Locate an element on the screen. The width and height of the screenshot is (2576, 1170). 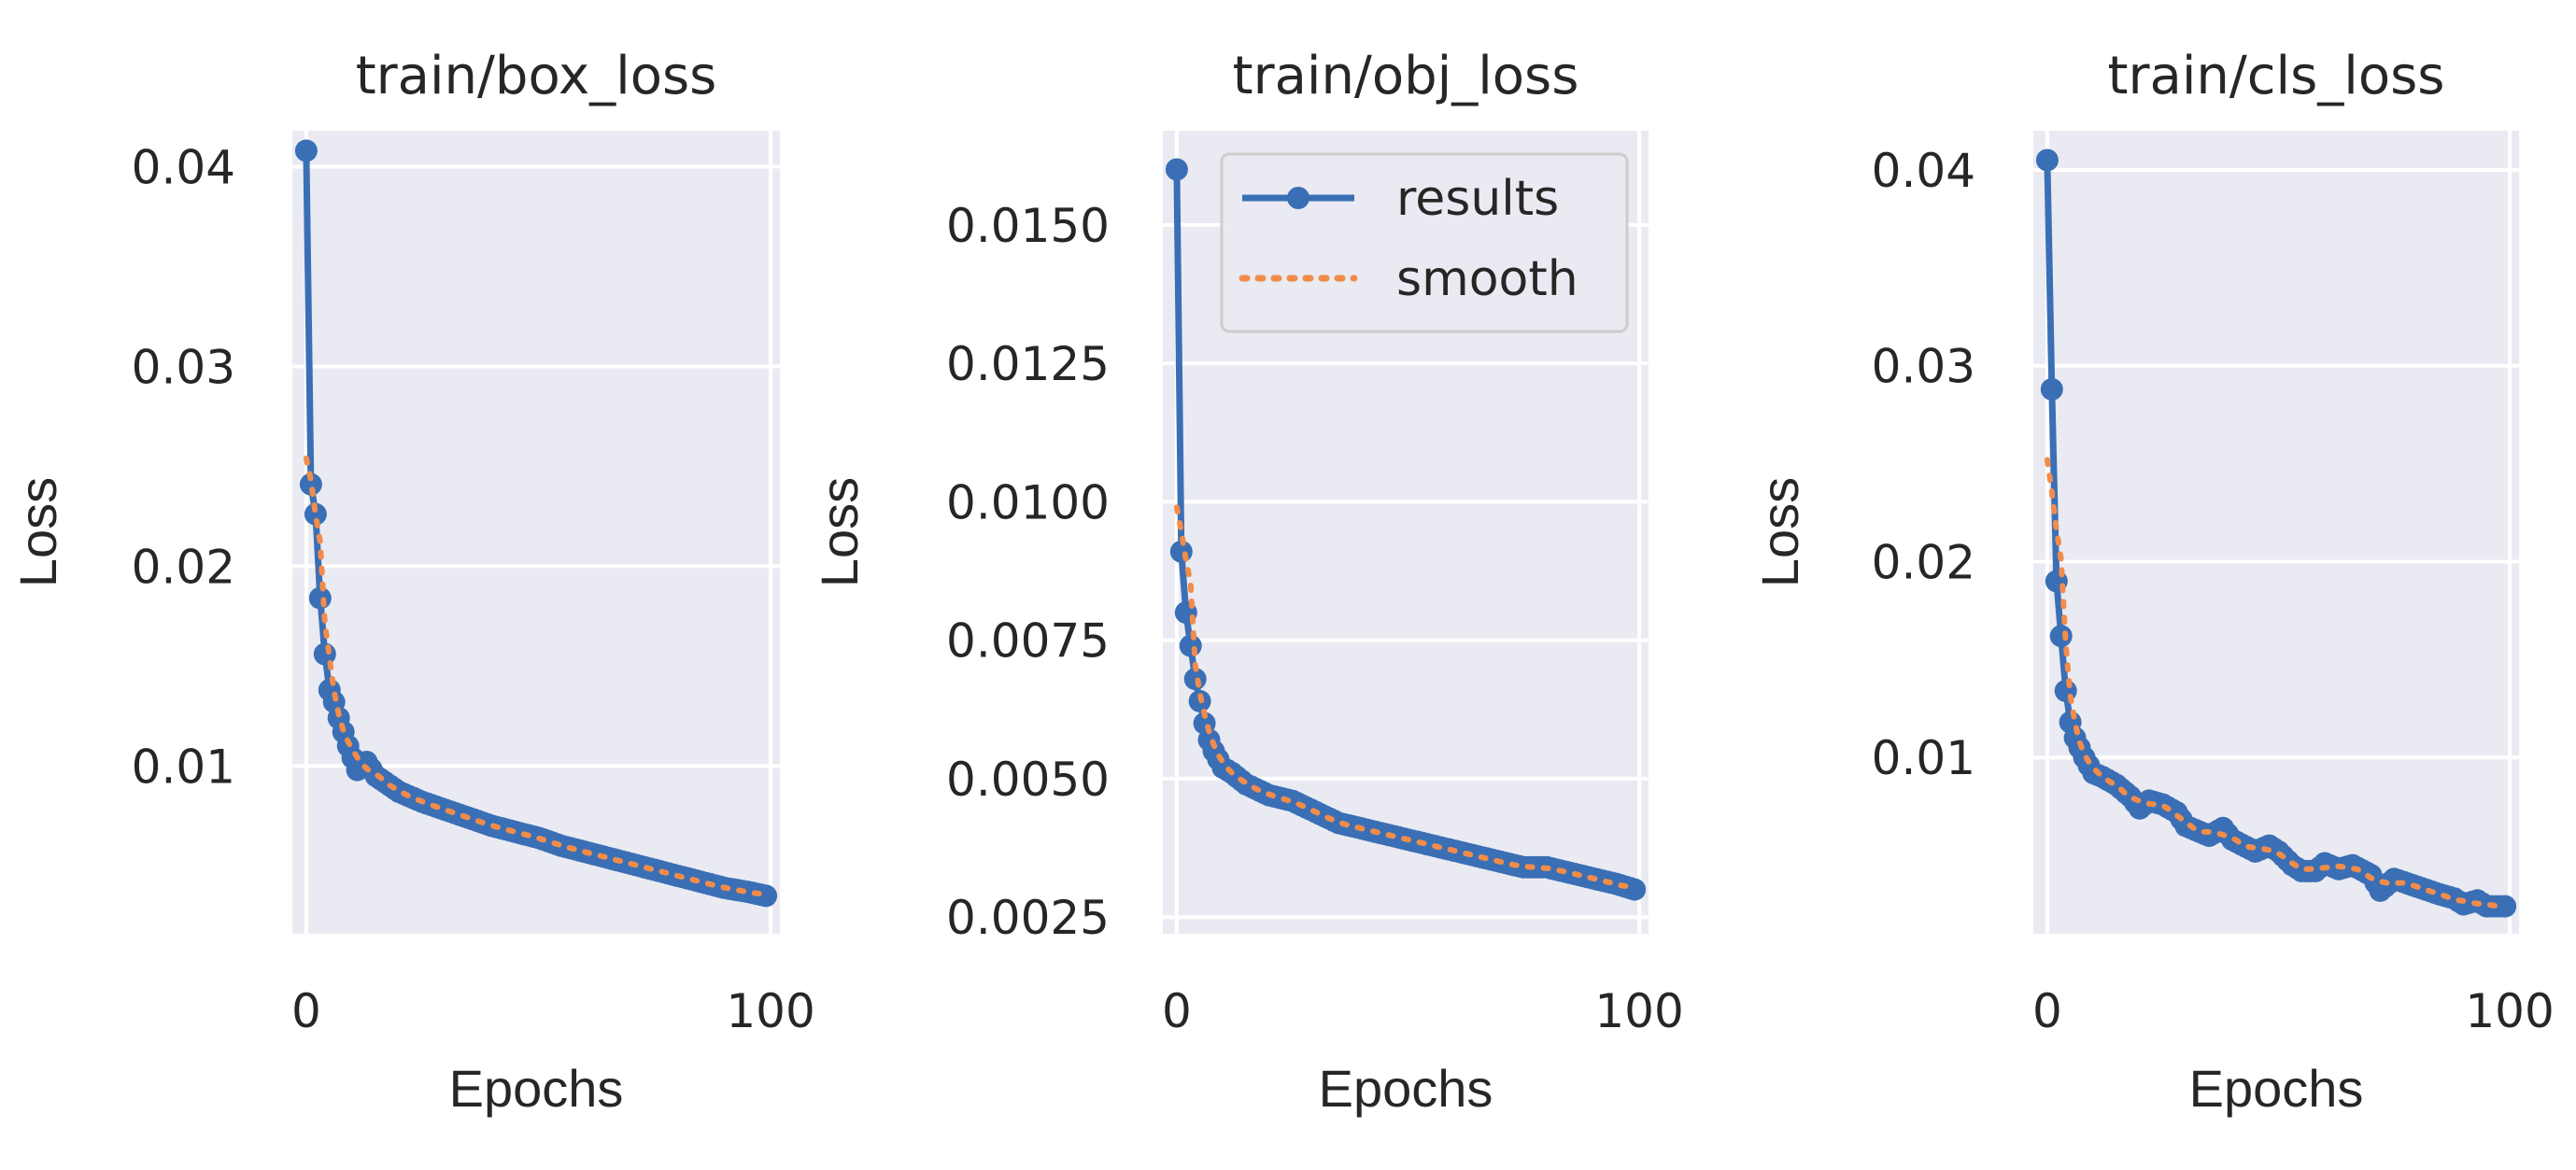
legend: results smooth is located at coordinates (1424, 242).